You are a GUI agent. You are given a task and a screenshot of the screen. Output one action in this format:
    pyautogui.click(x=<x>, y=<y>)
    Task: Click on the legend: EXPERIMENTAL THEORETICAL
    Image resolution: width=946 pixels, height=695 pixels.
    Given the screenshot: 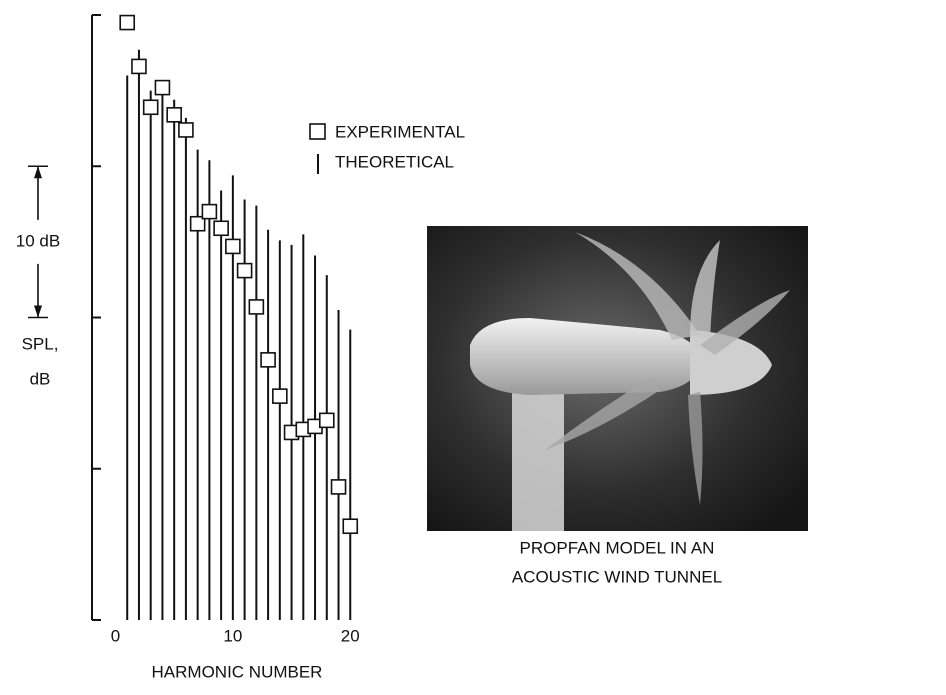 What is the action you would take?
    pyautogui.click(x=387, y=148)
    